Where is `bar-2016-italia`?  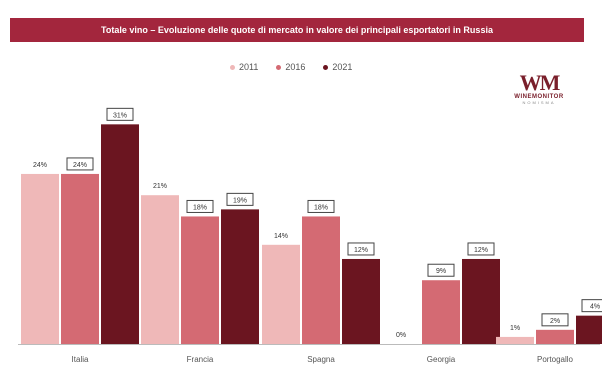 bar-2016-italia is located at coordinates (80, 258).